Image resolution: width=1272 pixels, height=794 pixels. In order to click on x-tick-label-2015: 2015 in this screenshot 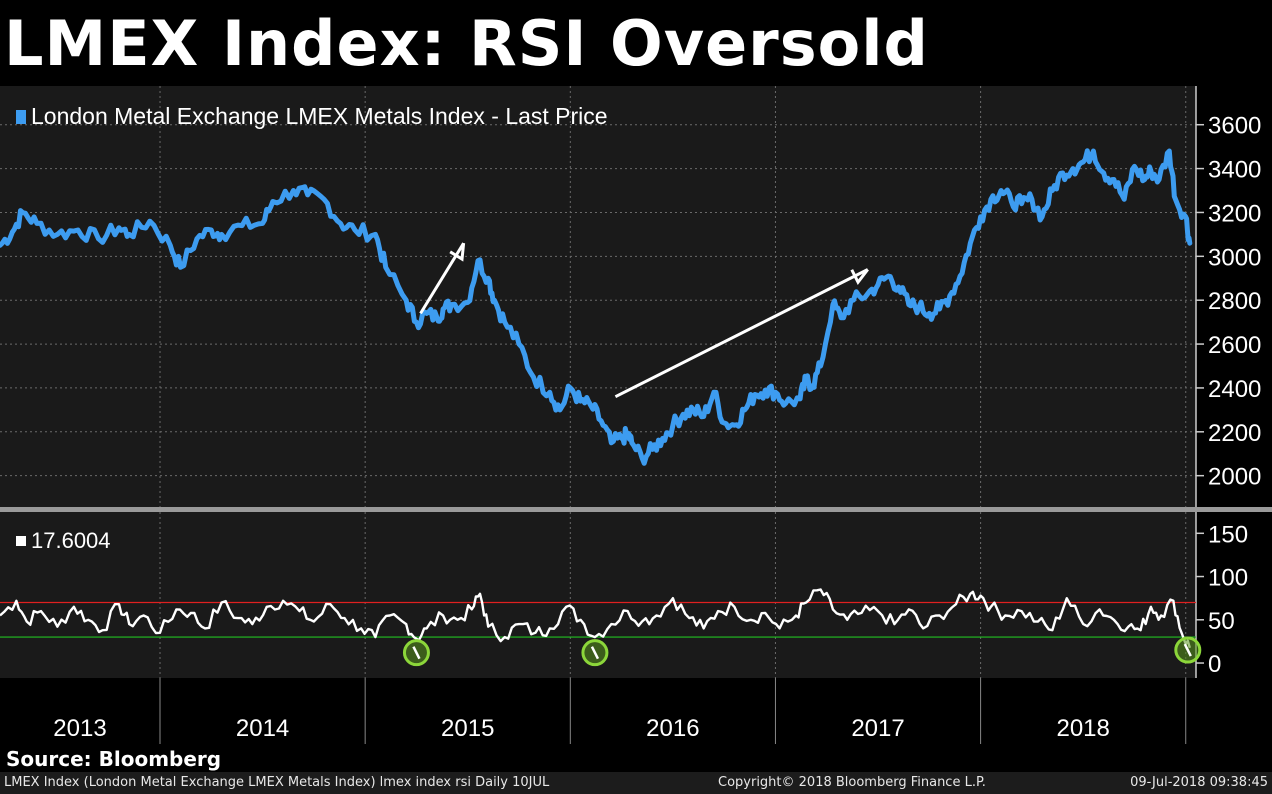, I will do `click(467, 728)`.